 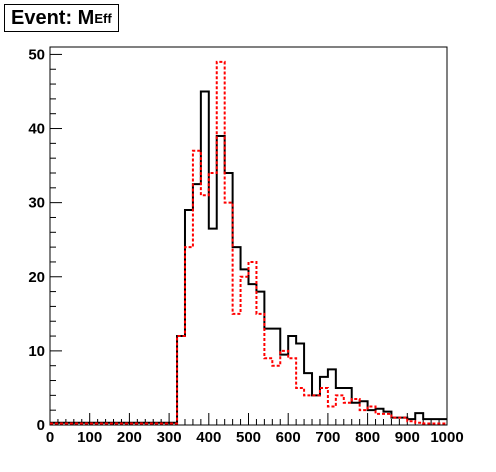 I want to click on x-tick-label: 300, so click(x=169, y=437).